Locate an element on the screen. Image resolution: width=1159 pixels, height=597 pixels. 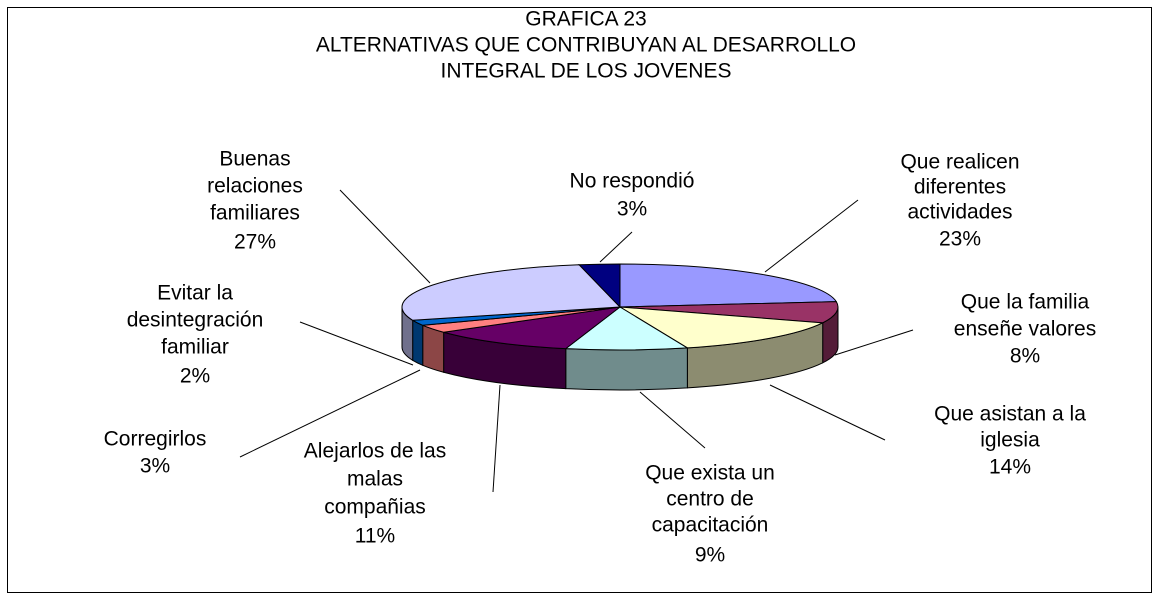
chart-title: INTEGRAL DE LOS JOVENES is located at coordinates (586, 71).